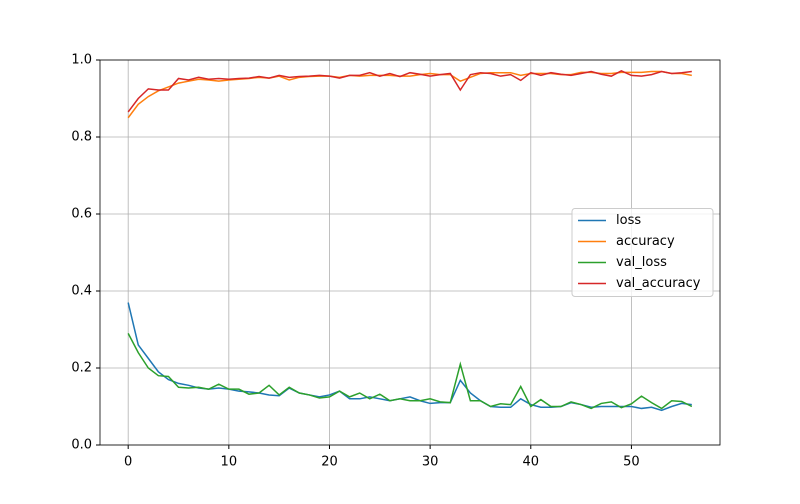  Describe the element at coordinates (430, 462) in the screenshot. I see `x-tick-label: 30` at that location.